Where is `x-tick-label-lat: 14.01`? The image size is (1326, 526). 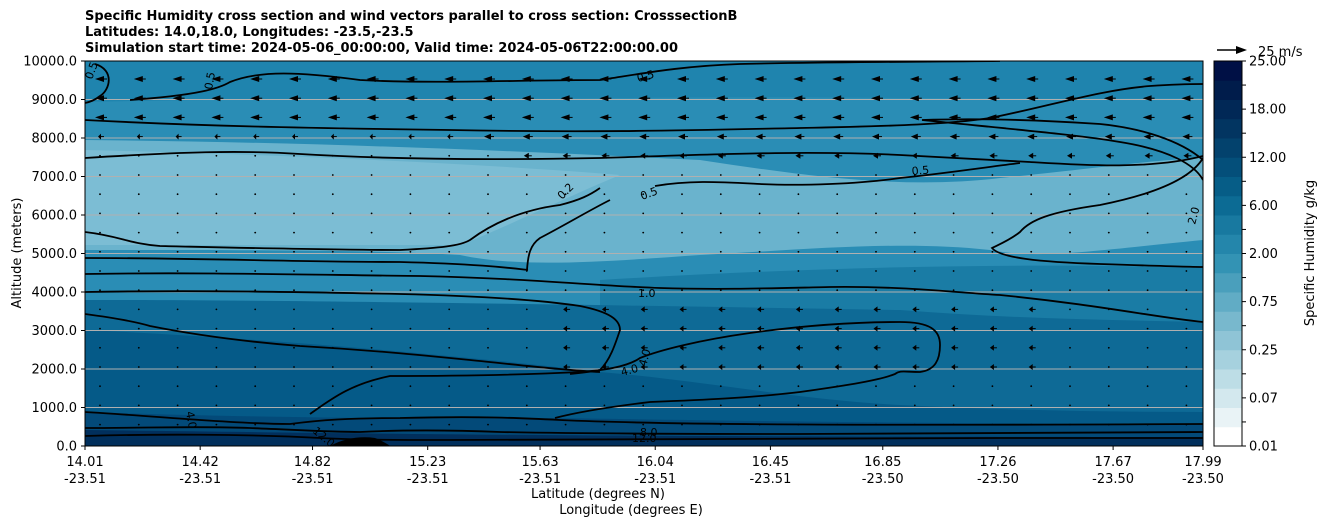 x-tick-label-lat: 14.01 is located at coordinates (84, 462).